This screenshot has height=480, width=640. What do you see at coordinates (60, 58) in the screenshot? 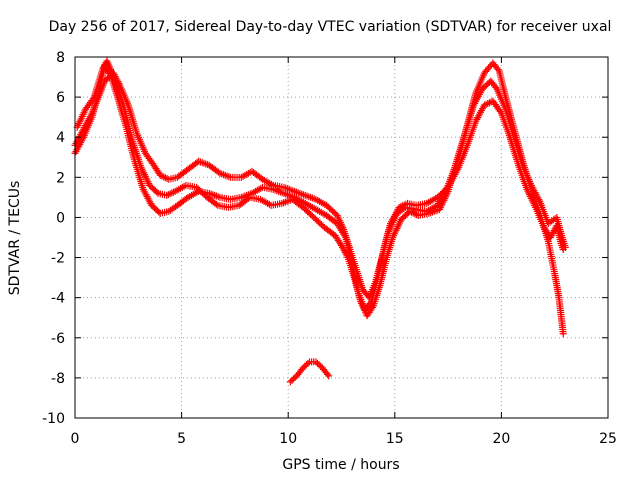
I see `y-tick-label: 8` at bounding box center [60, 58].